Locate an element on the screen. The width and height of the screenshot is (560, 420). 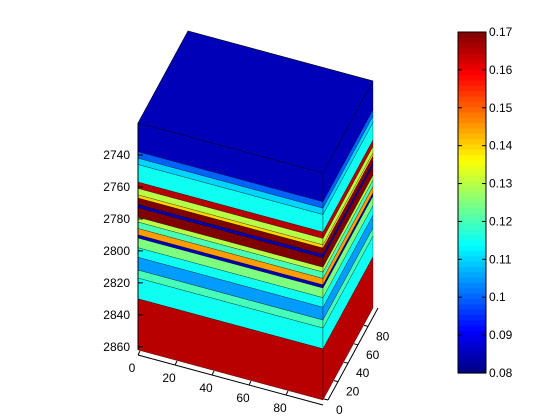
y-tick-label: 40 is located at coordinates (363, 373).